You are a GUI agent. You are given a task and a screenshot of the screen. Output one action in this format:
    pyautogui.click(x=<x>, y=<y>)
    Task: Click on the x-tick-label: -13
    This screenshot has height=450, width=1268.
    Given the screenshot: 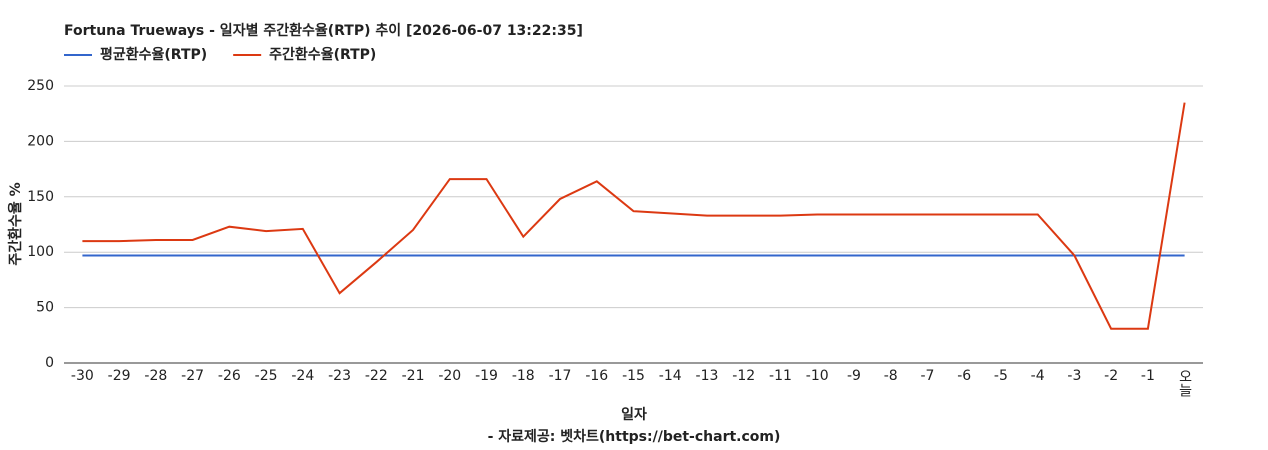 What is the action you would take?
    pyautogui.click(x=707, y=376)
    